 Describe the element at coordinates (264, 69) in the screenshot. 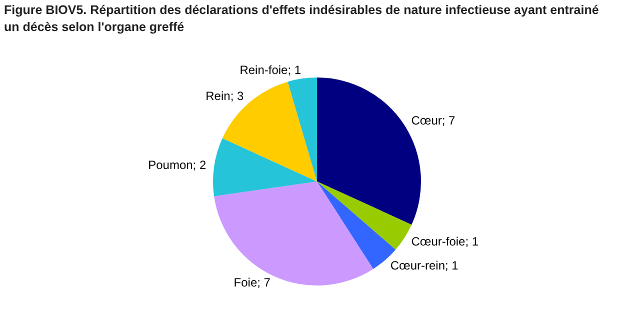

I see `slice-label: Rein-foie` at that location.